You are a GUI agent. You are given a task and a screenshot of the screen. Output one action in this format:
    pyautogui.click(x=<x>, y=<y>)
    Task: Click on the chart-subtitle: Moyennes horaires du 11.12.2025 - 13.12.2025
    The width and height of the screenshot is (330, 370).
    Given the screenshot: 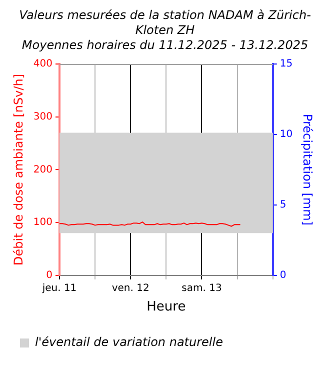 What is the action you would take?
    pyautogui.click(x=165, y=45)
    